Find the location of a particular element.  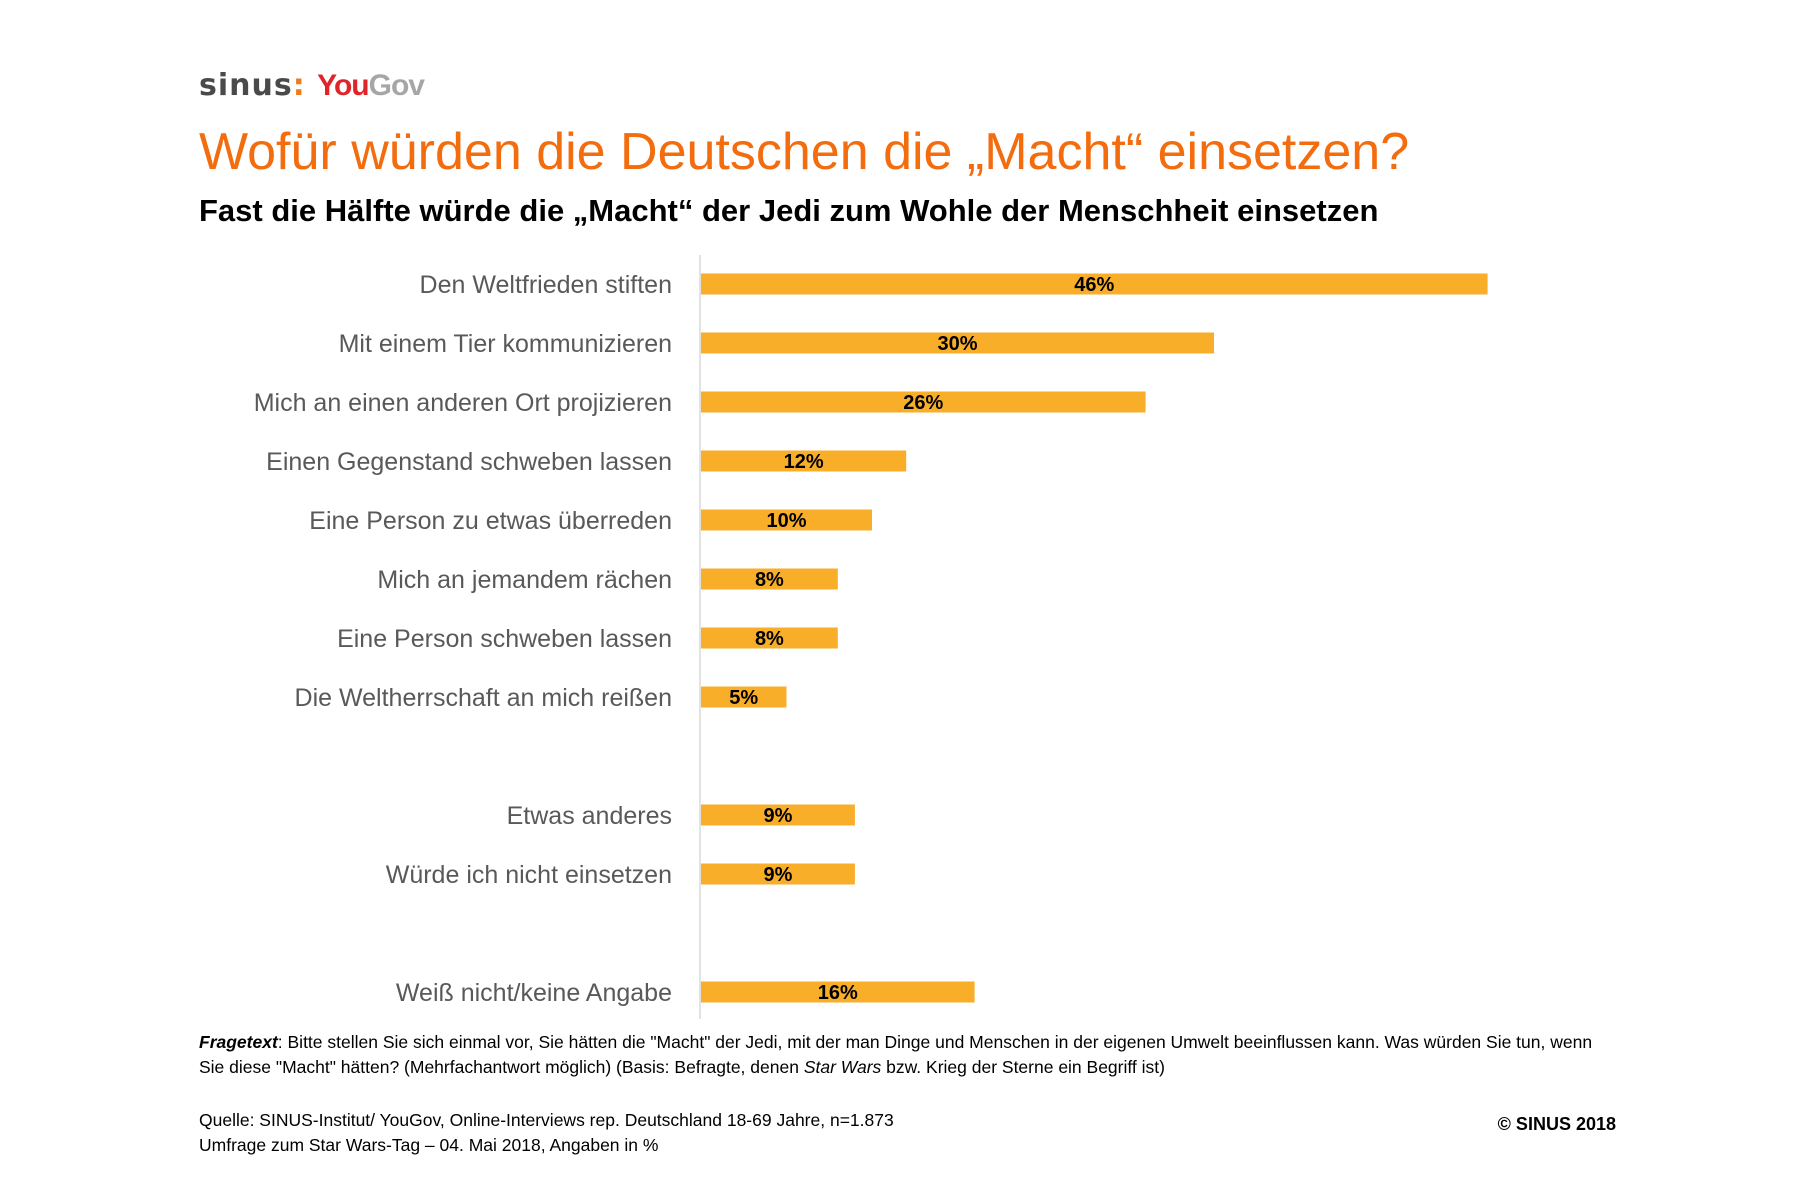

category-label: Mit einem Tier kommunizieren is located at coordinates (505, 344).